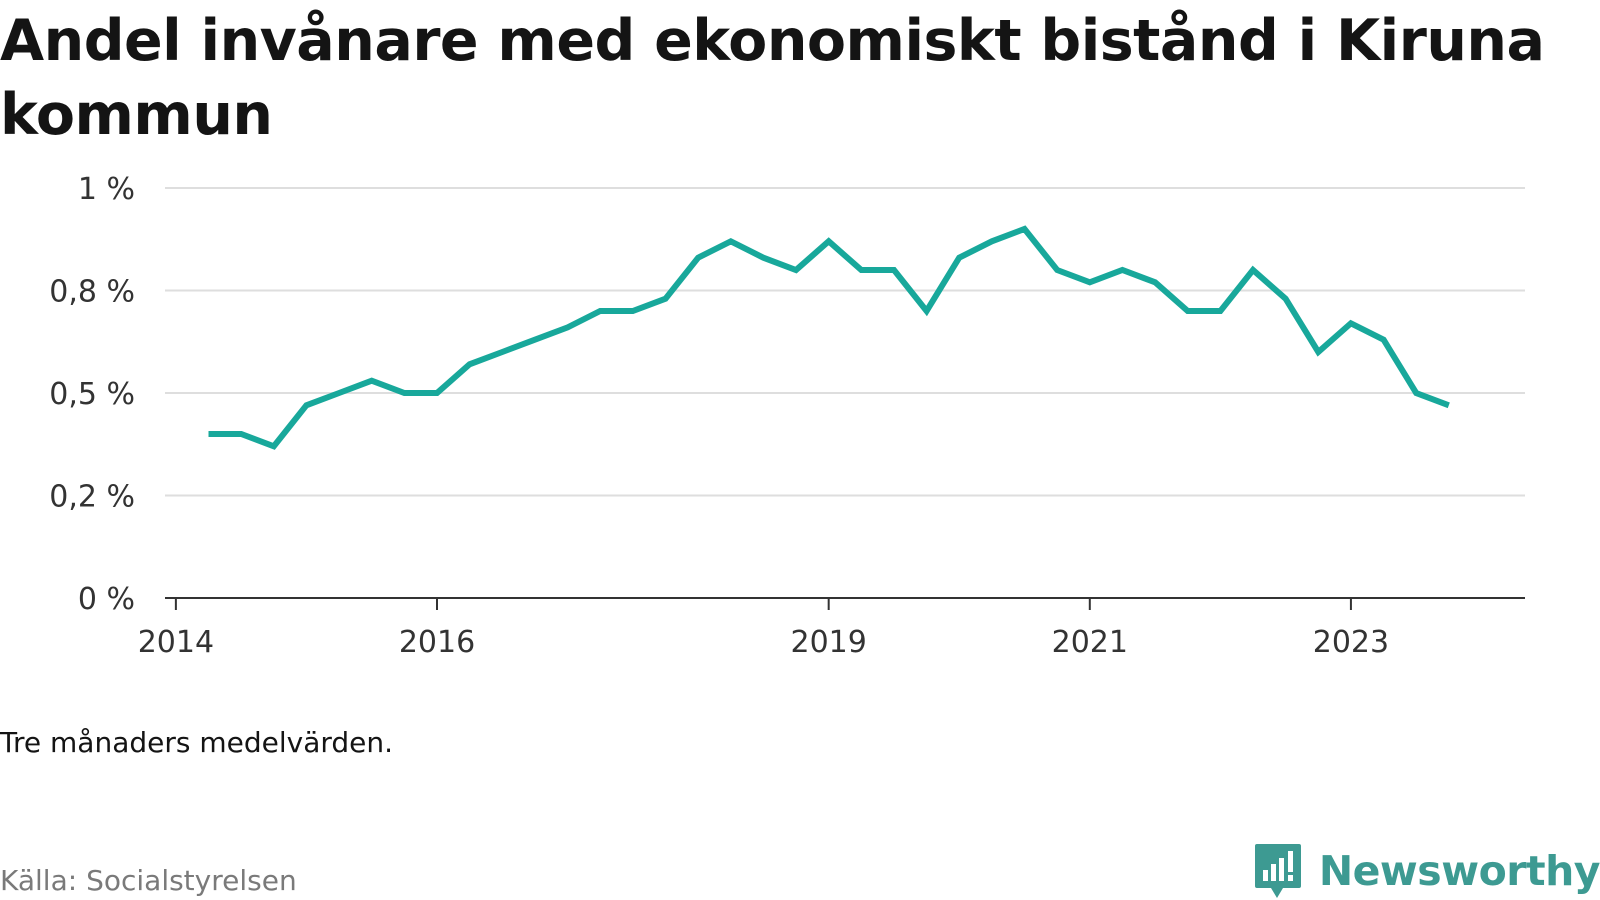 The height and width of the screenshot is (900, 1600). What do you see at coordinates (1459, 871) in the screenshot?
I see `brand-name: Newsworthy` at bounding box center [1459, 871].